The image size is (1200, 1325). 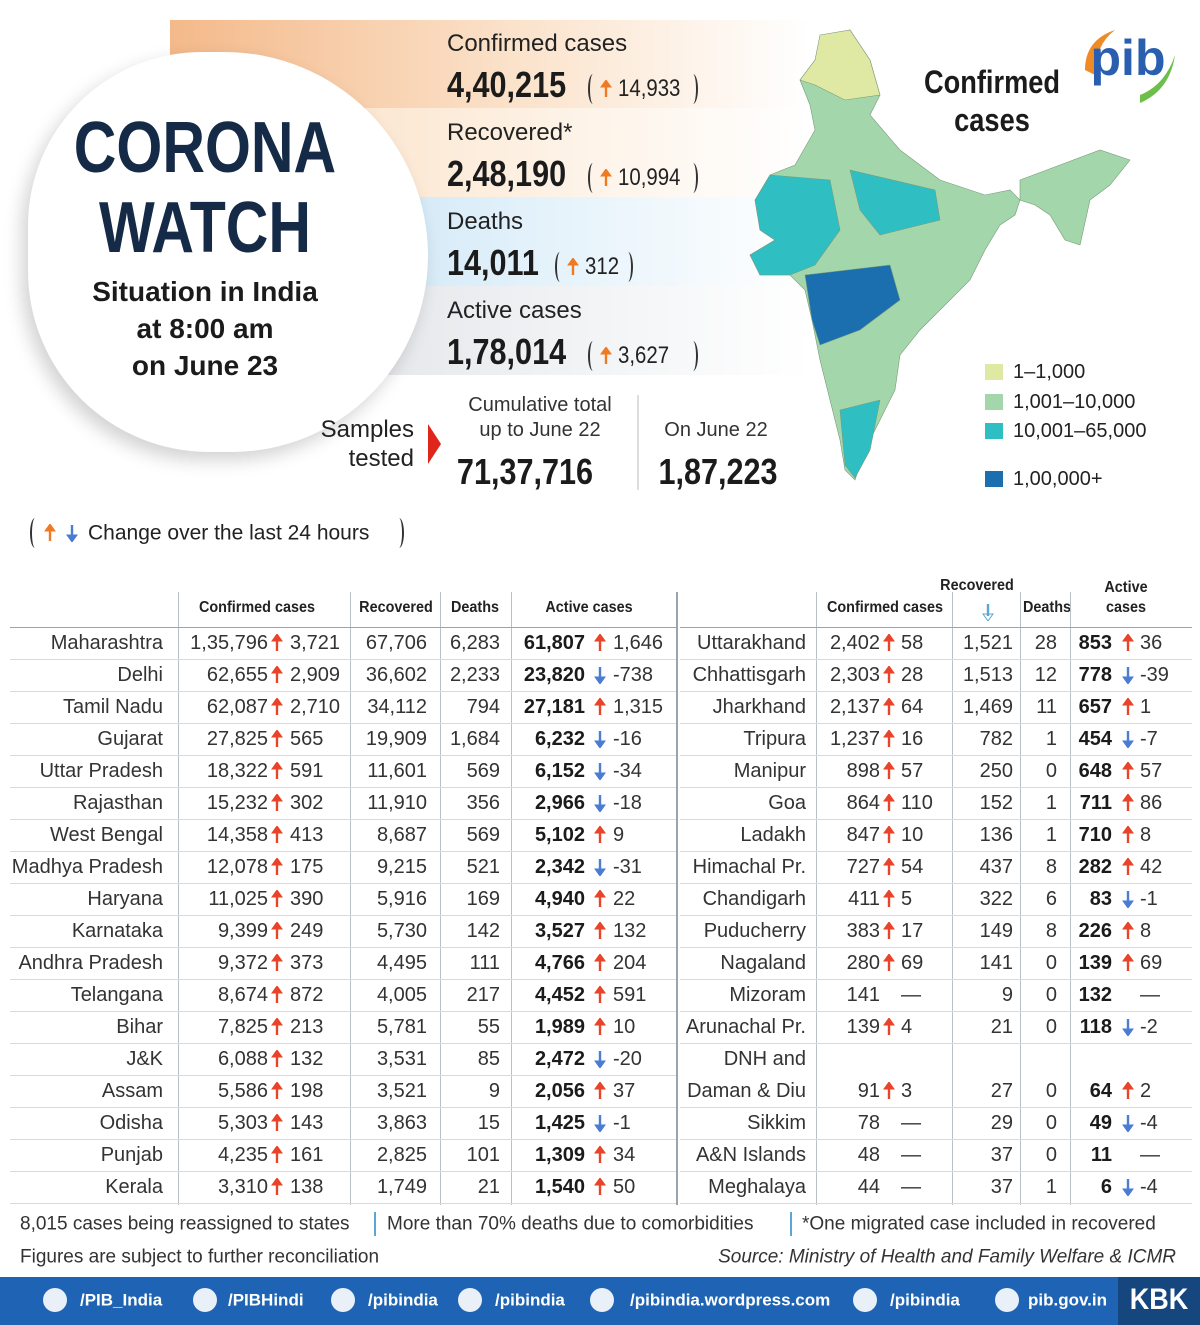 I want to click on recovered: 4,495, so click(x=401, y=963).